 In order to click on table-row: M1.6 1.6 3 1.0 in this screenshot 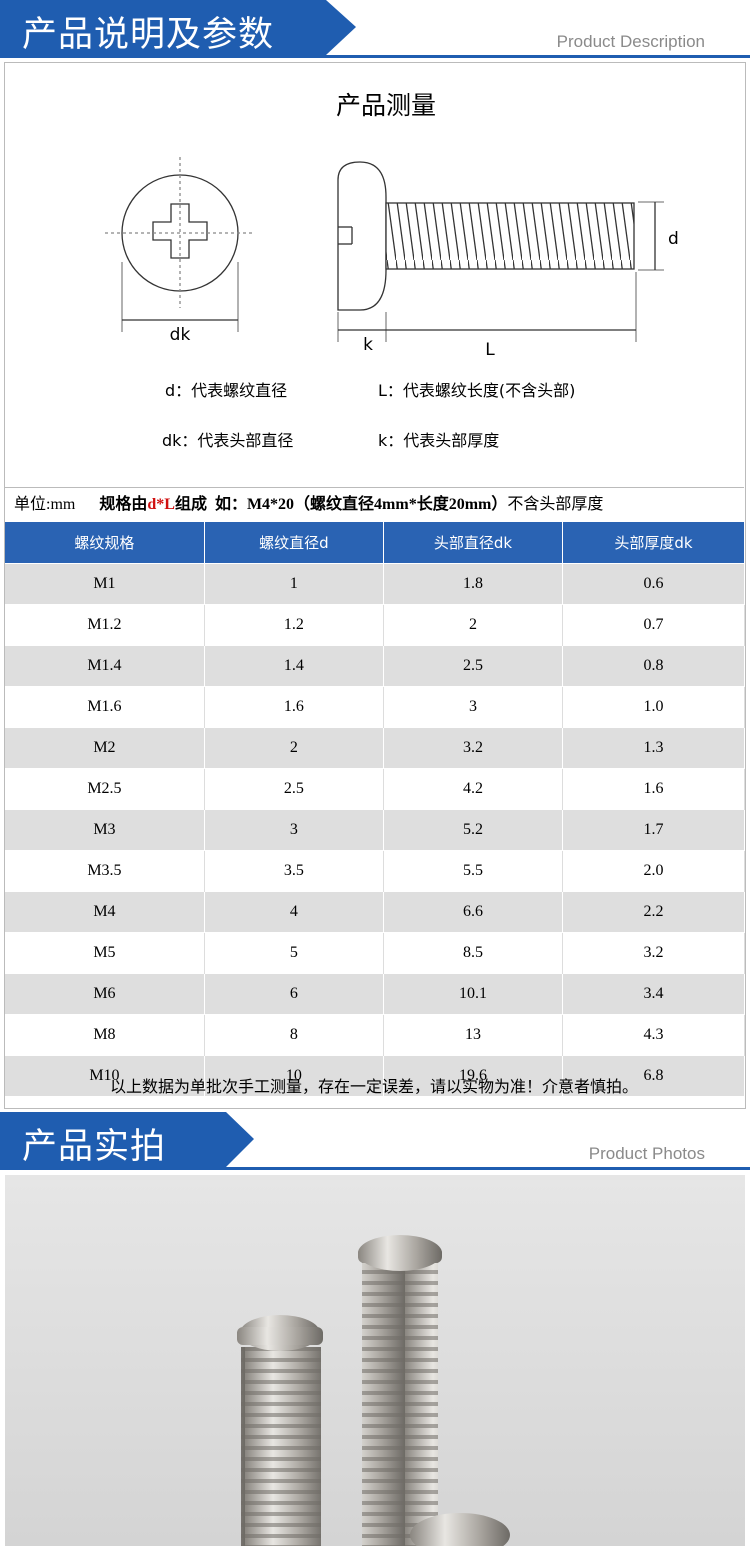, I will do `click(375, 707)`.